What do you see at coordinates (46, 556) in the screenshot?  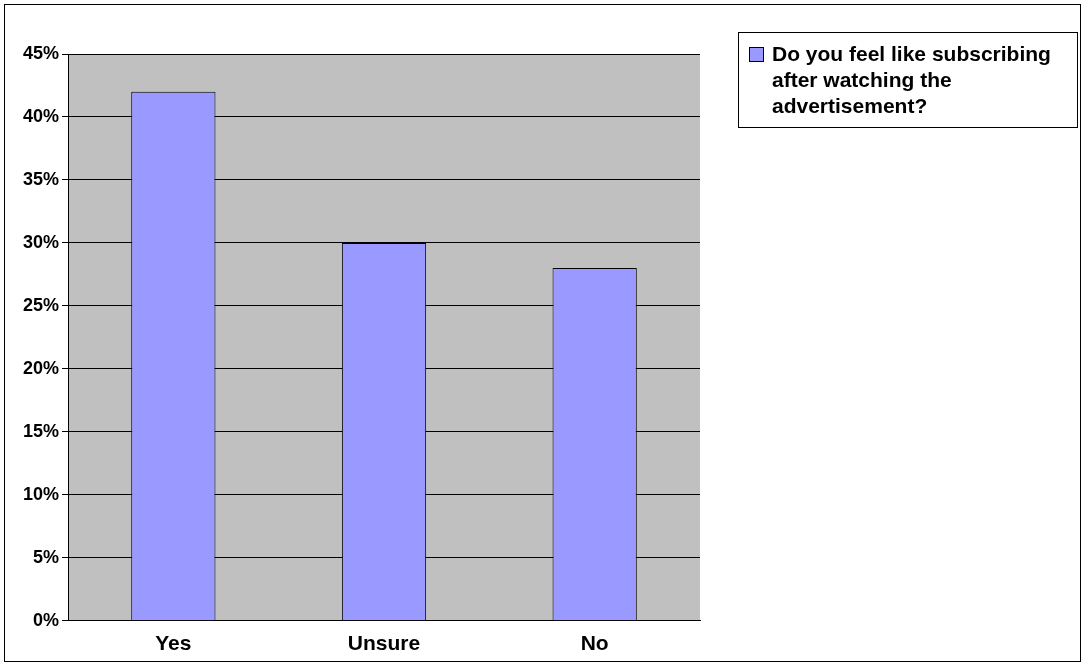 I see `y-tick-label: 5%` at bounding box center [46, 556].